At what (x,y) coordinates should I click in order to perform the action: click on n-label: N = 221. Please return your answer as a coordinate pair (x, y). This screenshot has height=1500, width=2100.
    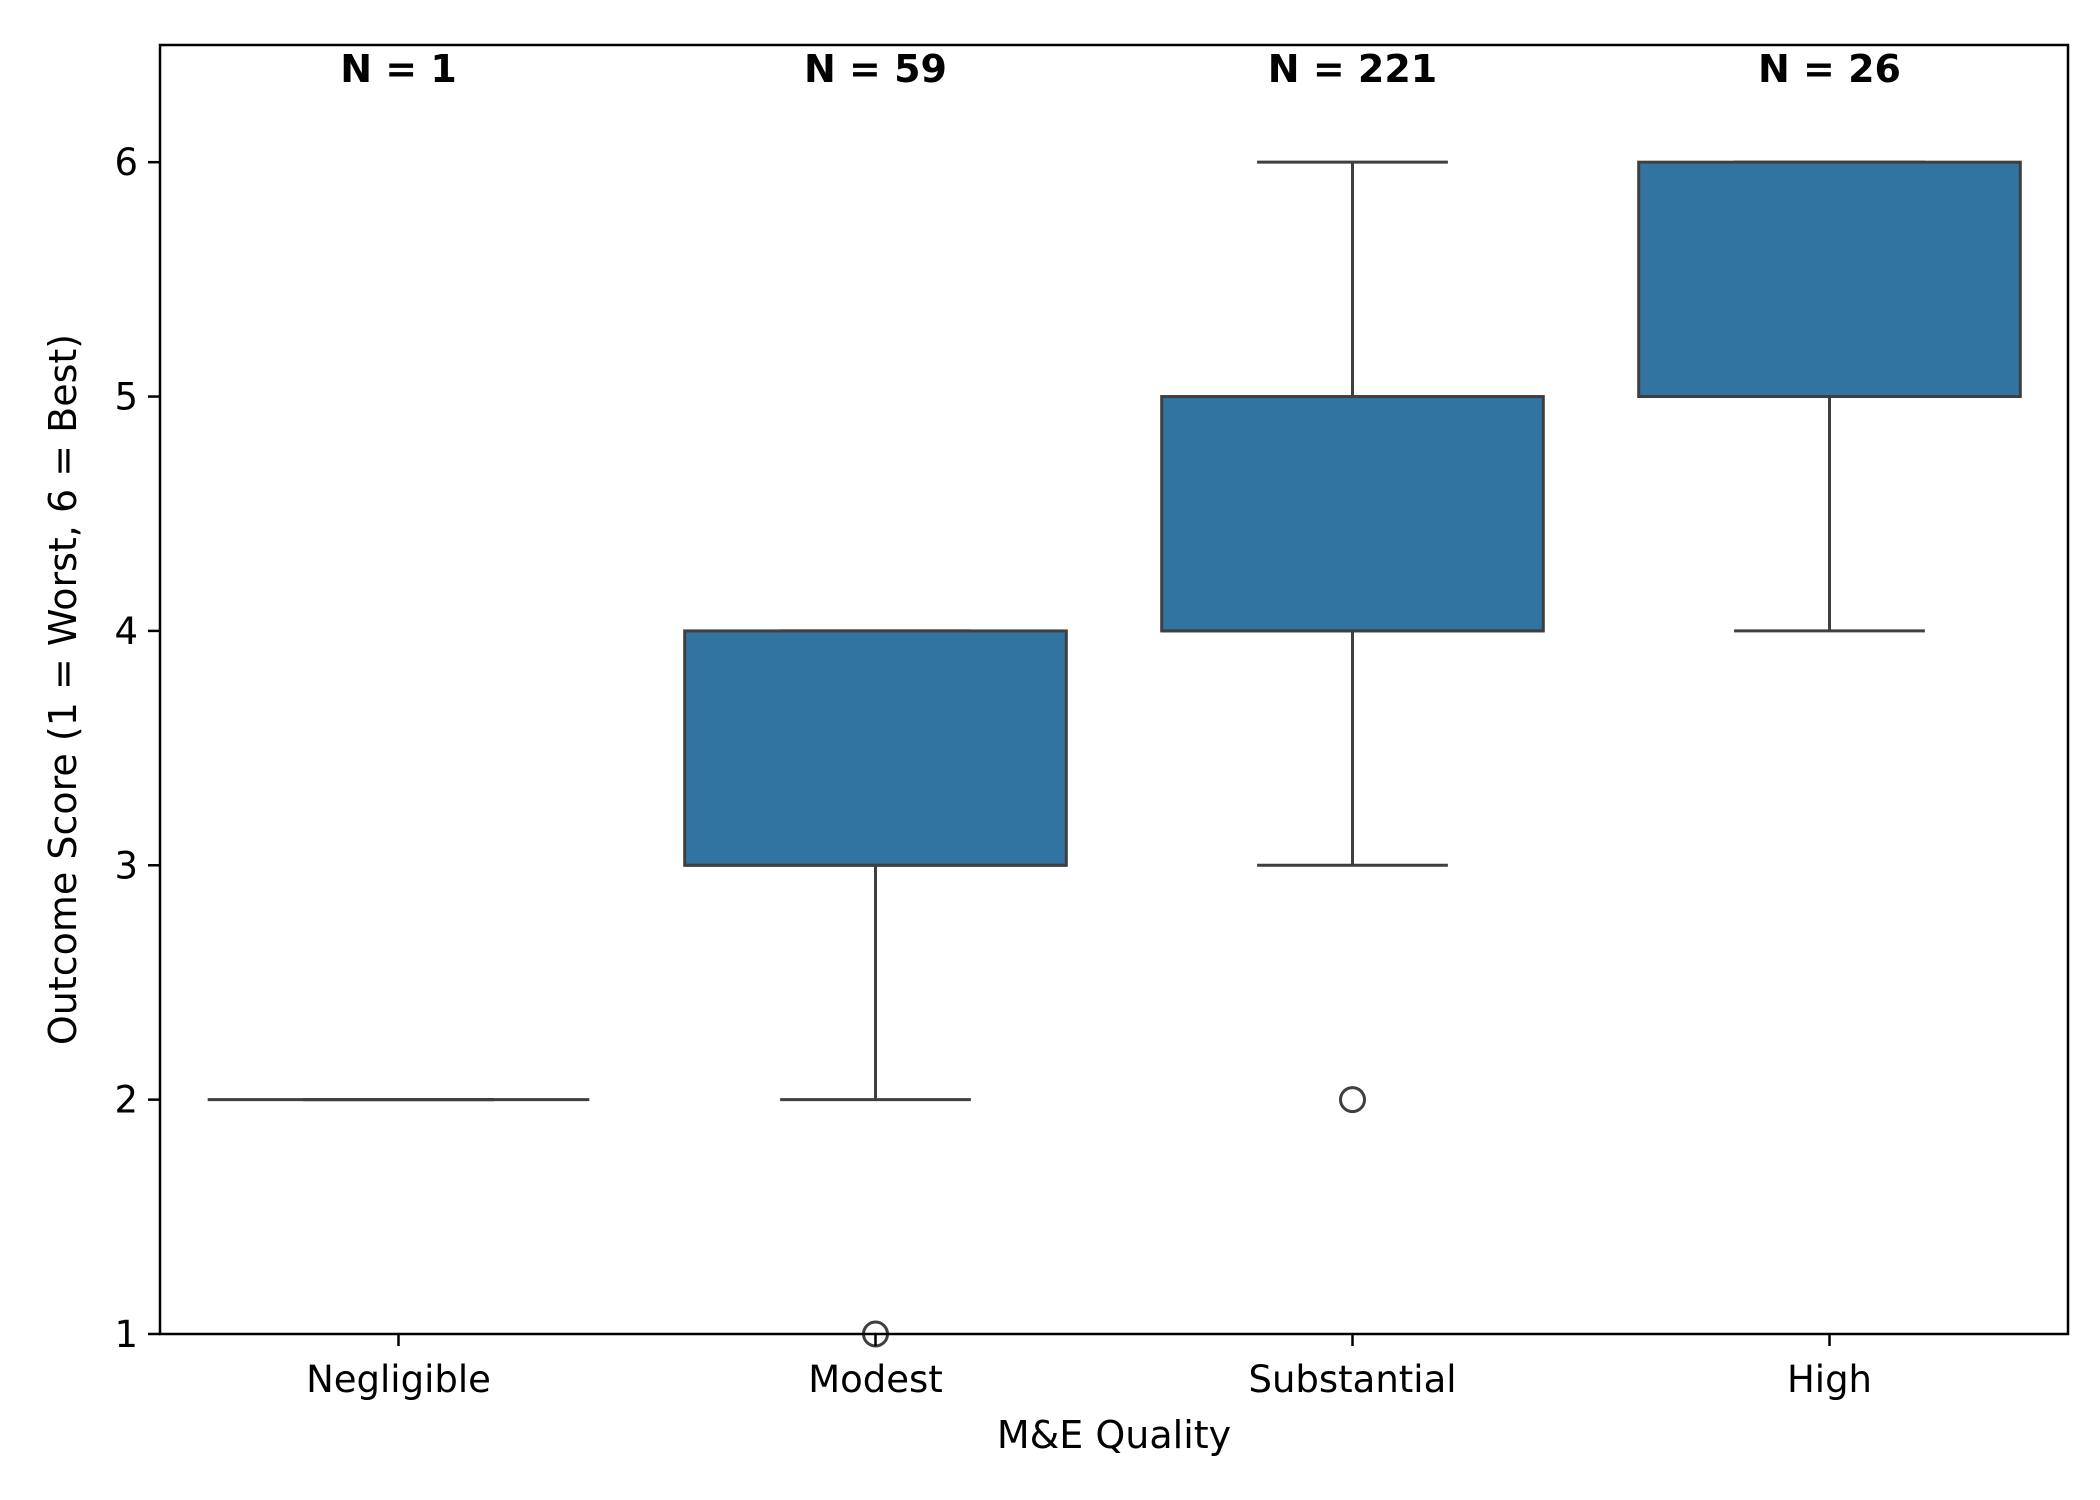
    Looking at the image, I should click on (1352, 69).